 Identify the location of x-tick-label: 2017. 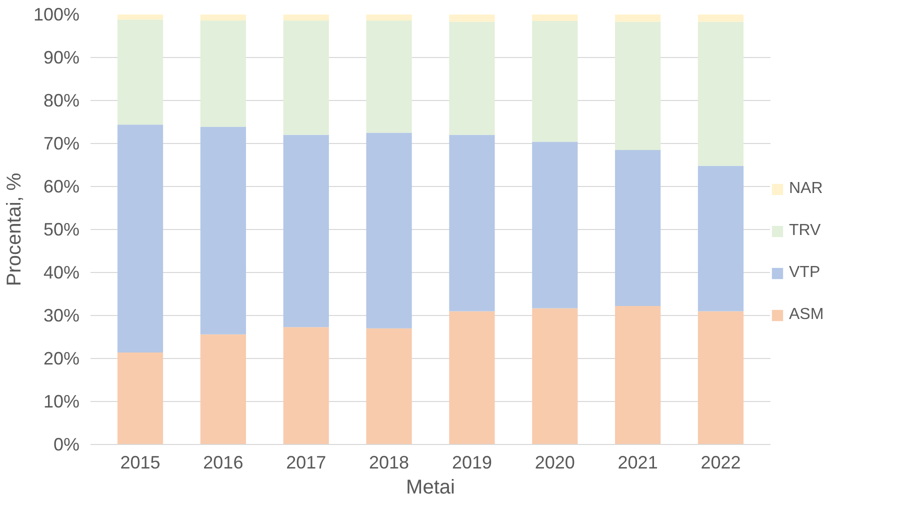
(306, 462).